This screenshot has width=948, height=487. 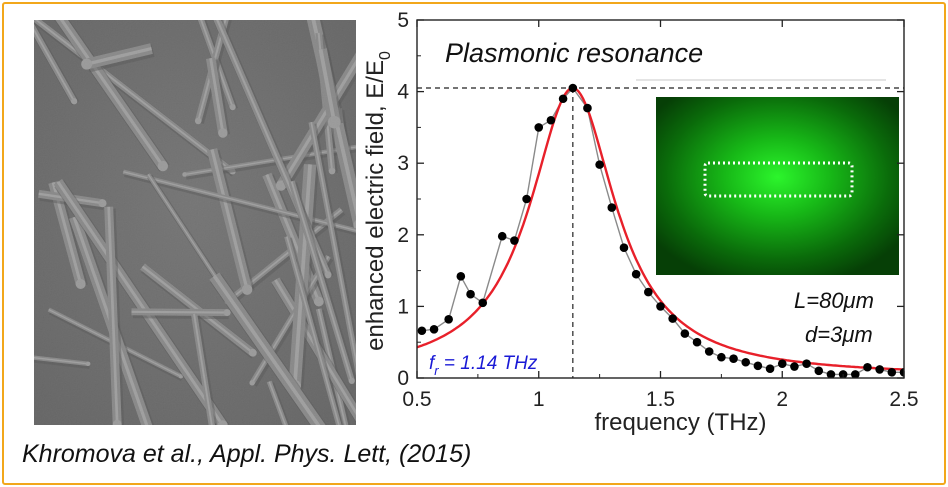 I want to click on y-tick-label: 4, so click(x=403, y=92).